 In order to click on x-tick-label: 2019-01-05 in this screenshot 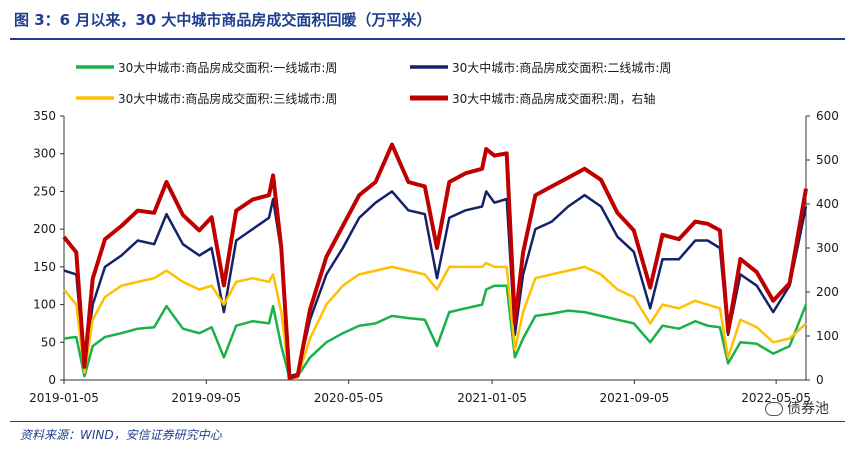, I will do `click(64, 398)`.